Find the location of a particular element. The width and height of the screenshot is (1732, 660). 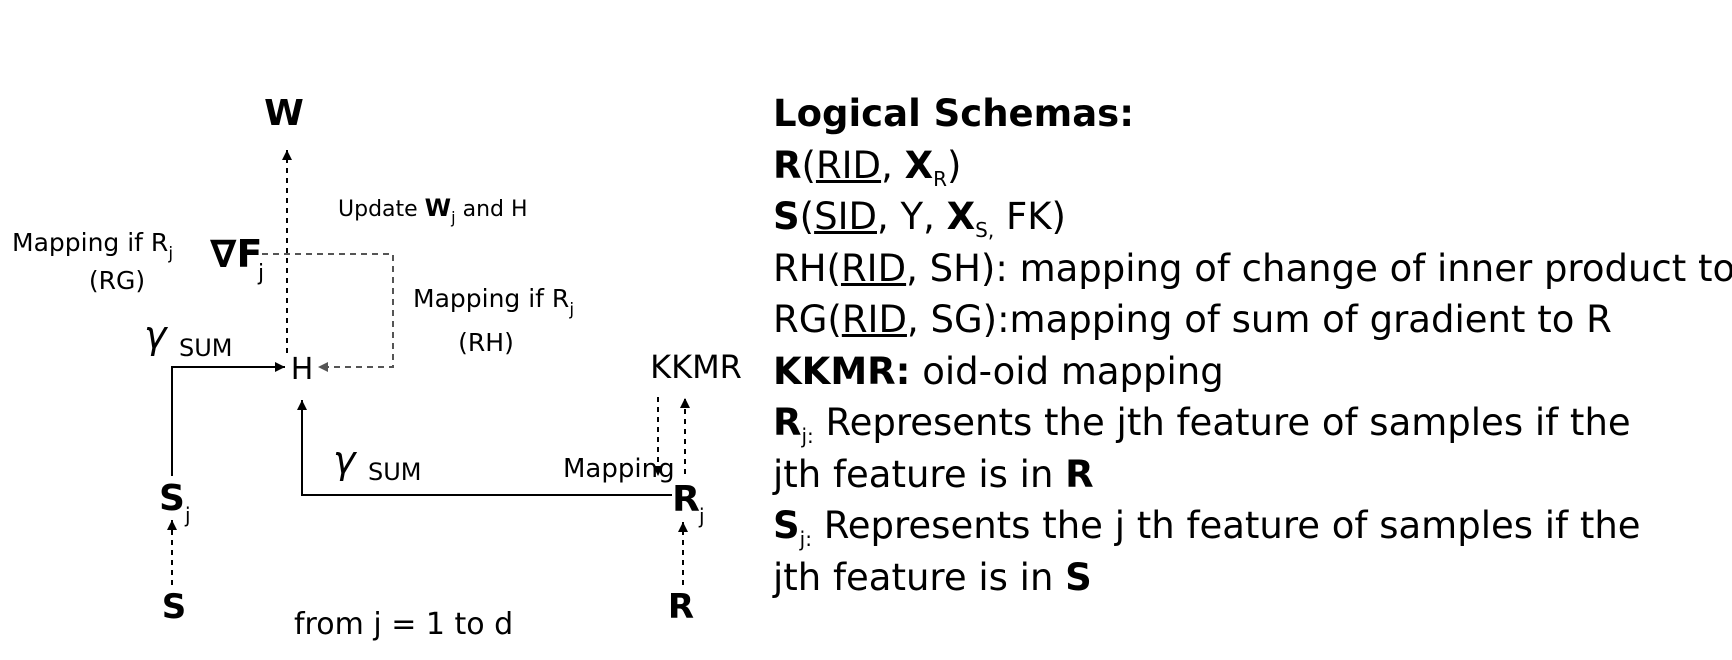

node-w: W is located at coordinates (284, 113).